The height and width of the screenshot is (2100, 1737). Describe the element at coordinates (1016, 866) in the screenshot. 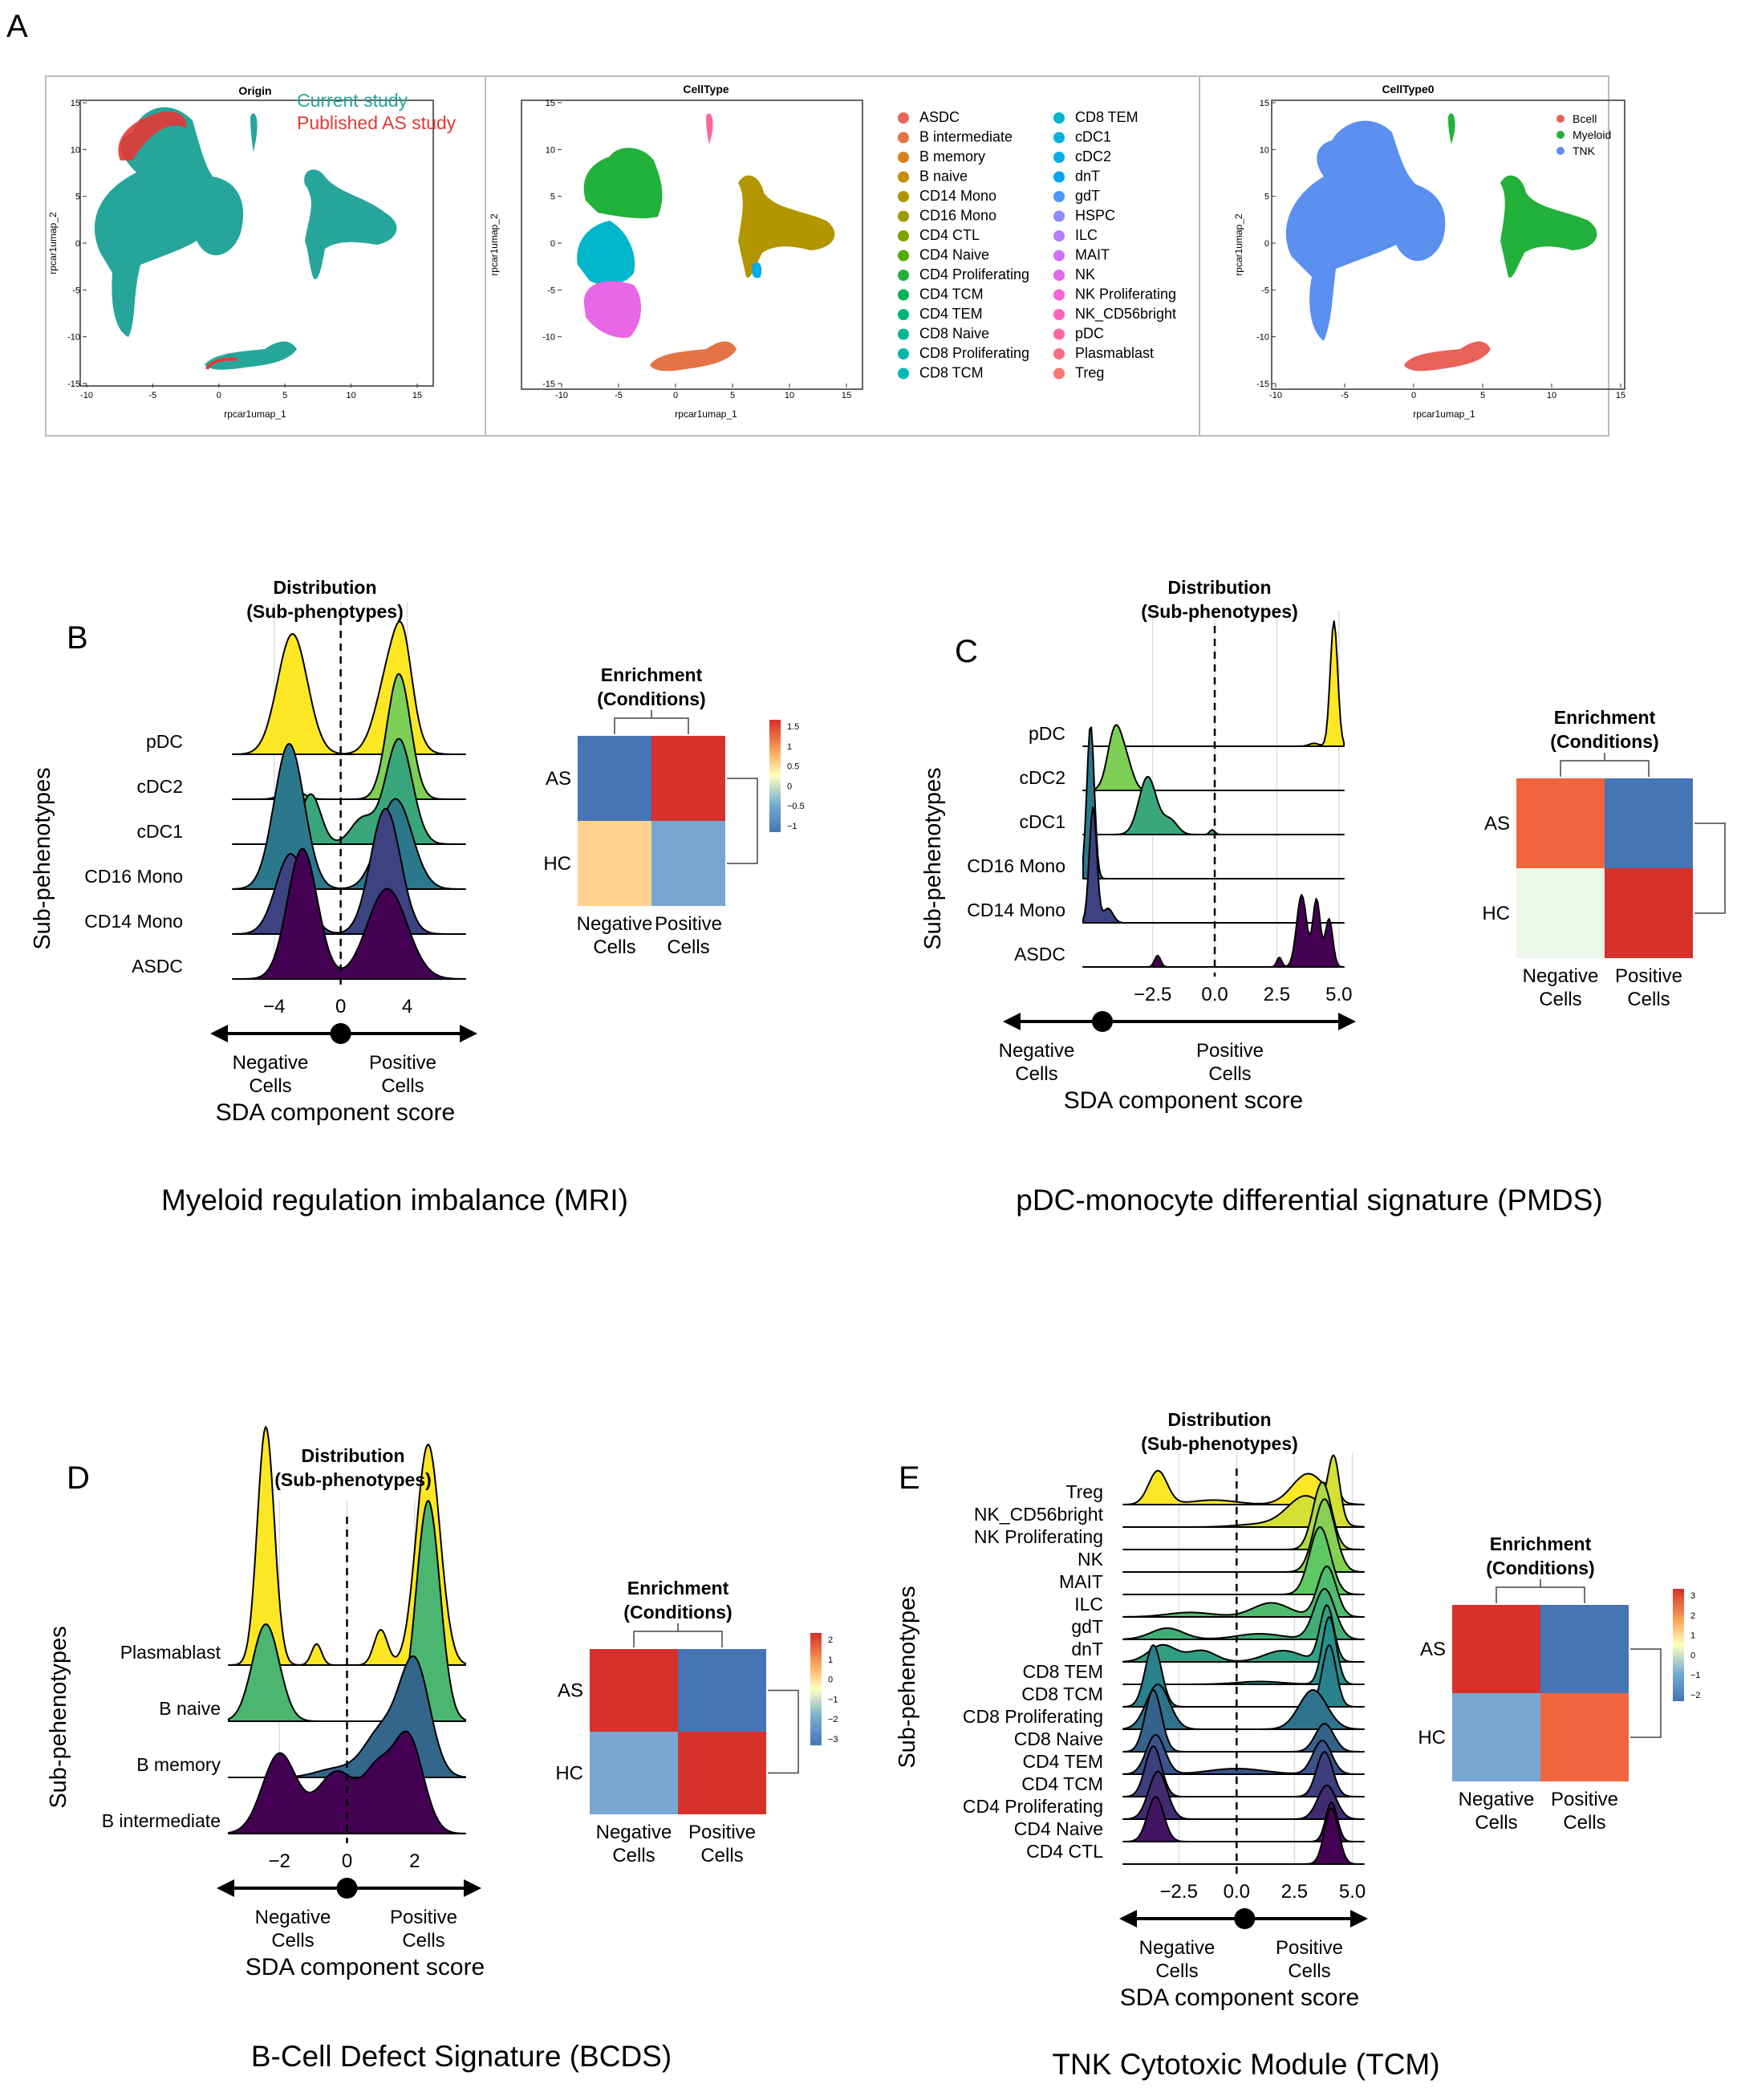

I see `ridge-label-cd16-mono: CD16 Mono` at that location.